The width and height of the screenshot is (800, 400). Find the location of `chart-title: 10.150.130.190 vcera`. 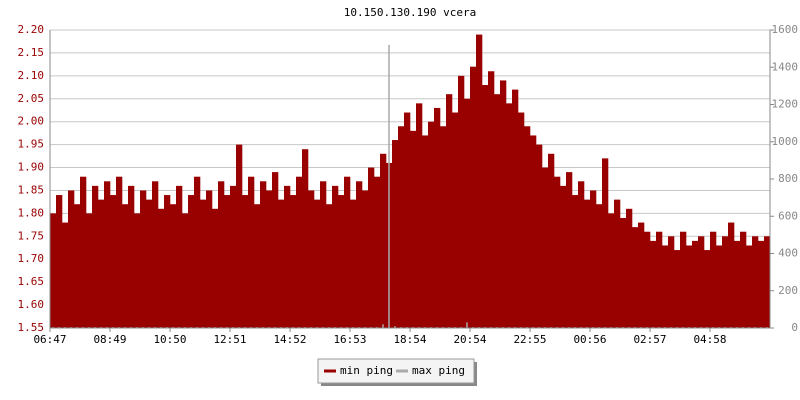

chart-title: 10.150.130.190 vcera is located at coordinates (410, 12).